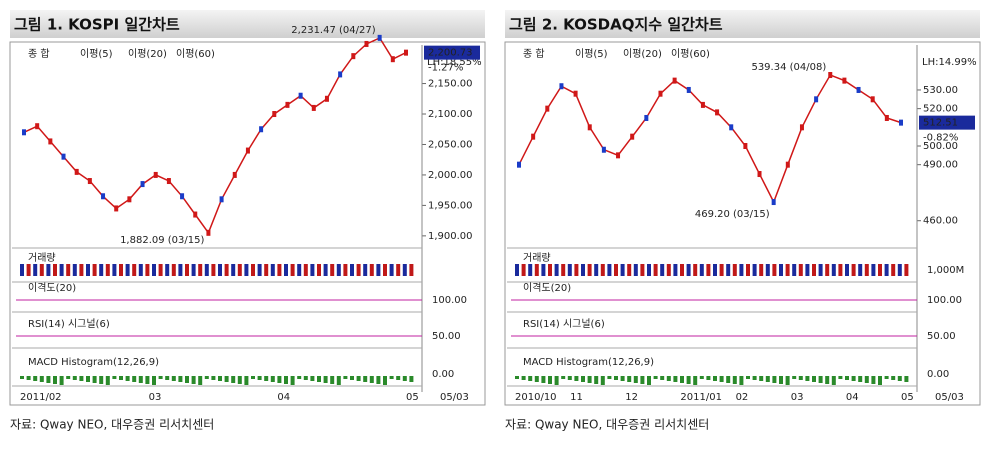 The height and width of the screenshot is (454, 992). What do you see at coordinates (450, 236) in the screenshot?
I see `y-tick-label: 1,900.00` at bounding box center [450, 236].